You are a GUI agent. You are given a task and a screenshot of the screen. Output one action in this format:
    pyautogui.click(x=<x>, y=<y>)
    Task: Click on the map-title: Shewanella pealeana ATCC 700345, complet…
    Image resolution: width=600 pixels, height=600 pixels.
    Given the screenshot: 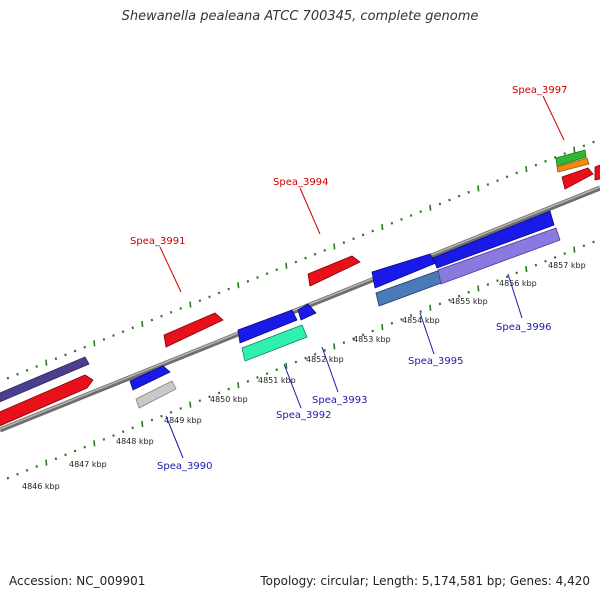 What is the action you would take?
    pyautogui.click(x=300, y=16)
    